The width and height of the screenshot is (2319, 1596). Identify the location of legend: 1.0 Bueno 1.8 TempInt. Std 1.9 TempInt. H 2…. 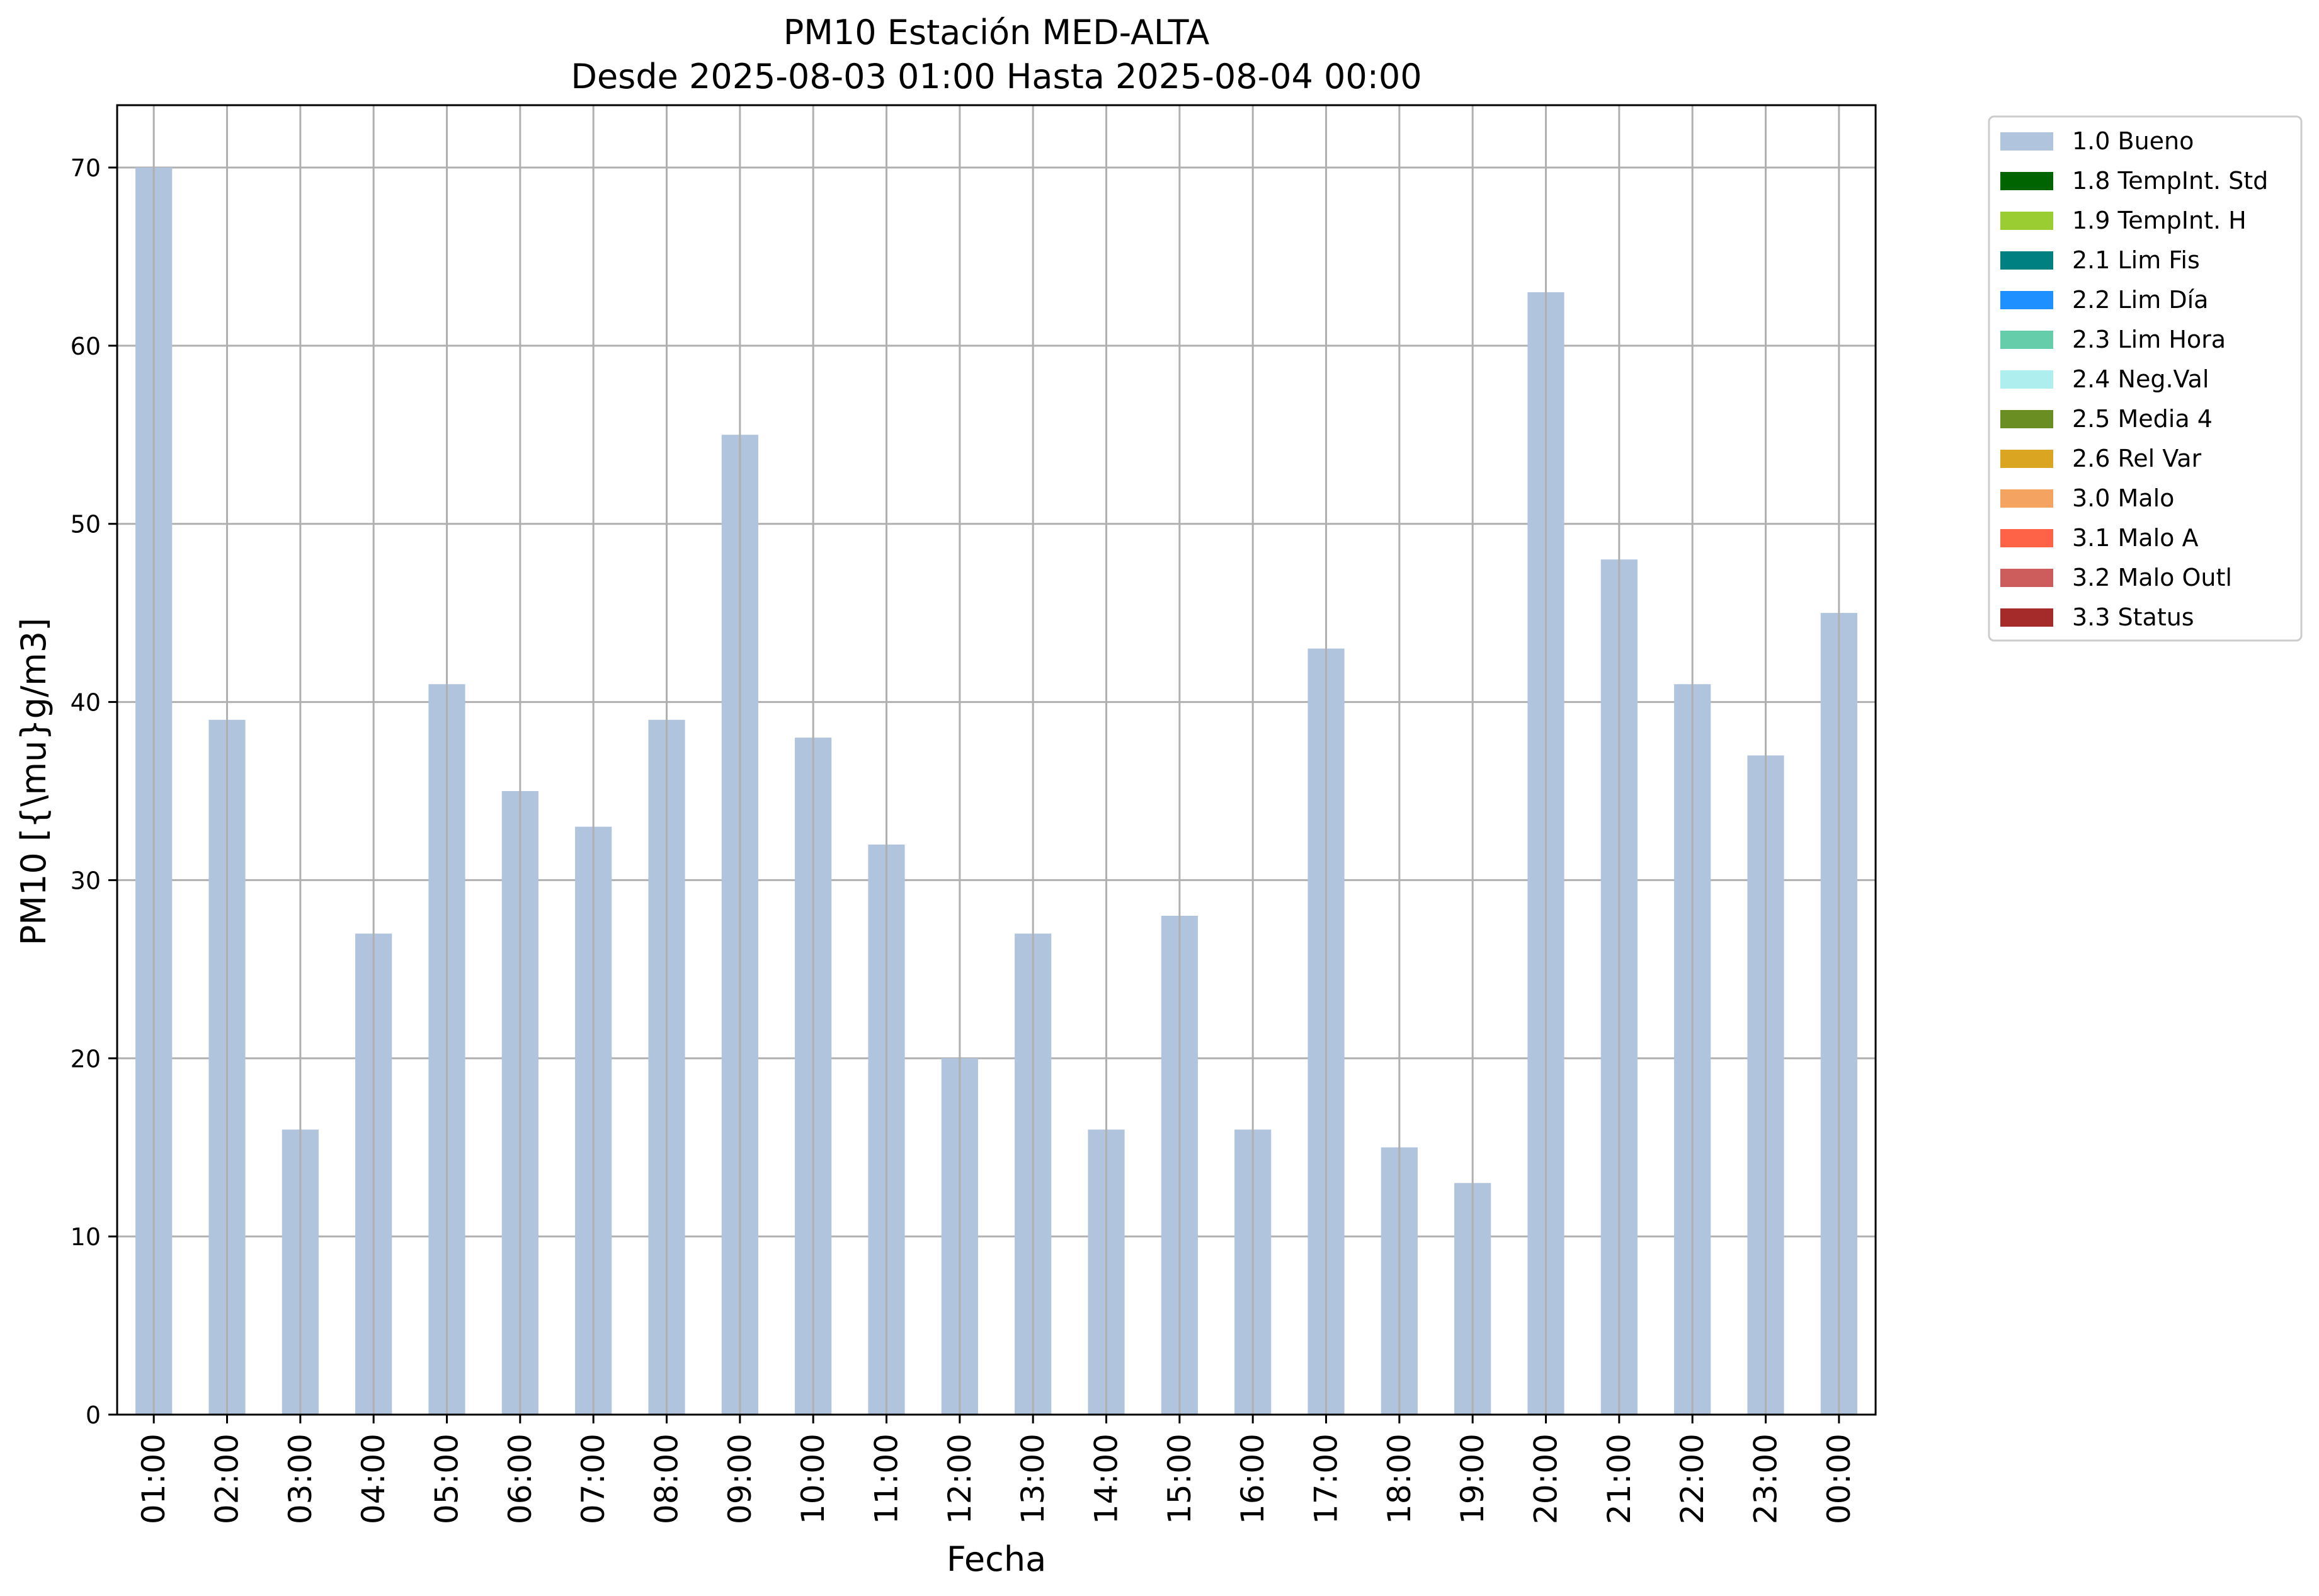
(2145, 378).